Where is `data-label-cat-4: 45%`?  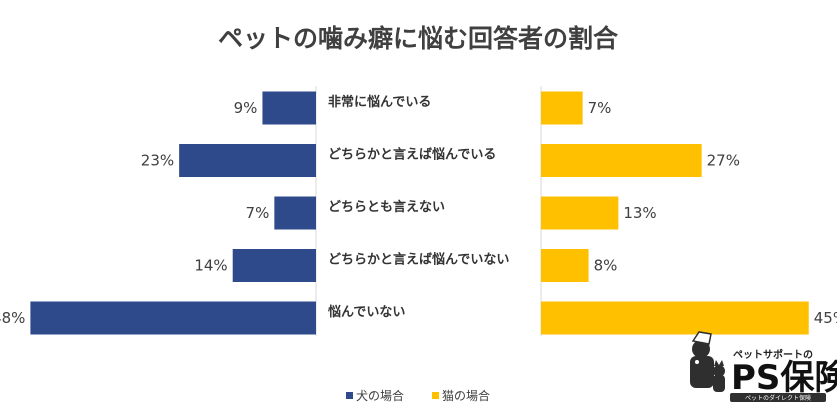 data-label-cat-4: 45% is located at coordinates (825, 318).